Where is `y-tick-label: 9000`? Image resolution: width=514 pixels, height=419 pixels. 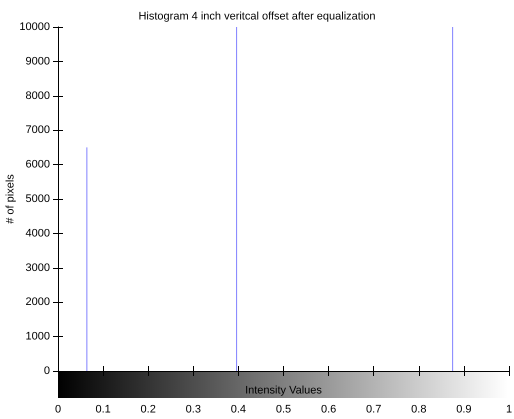
y-tick-label: 9000 is located at coordinates (38, 61).